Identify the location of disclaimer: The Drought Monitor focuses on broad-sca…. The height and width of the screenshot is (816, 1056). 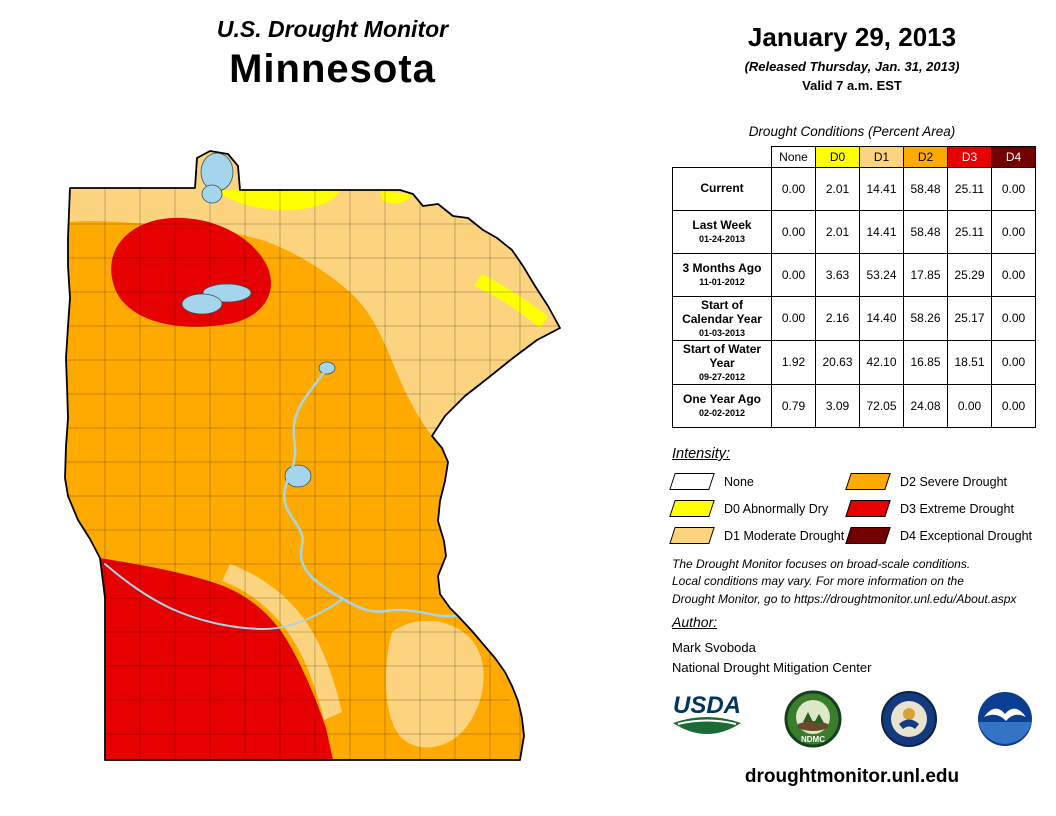
(857, 582).